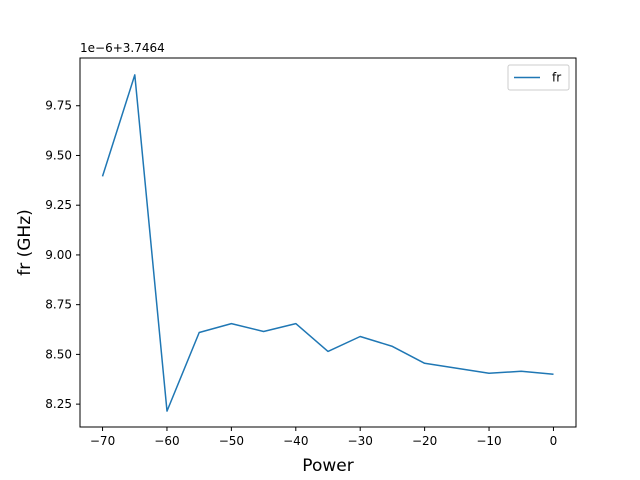  What do you see at coordinates (231, 441) in the screenshot?
I see `x-tick-label: −50` at bounding box center [231, 441].